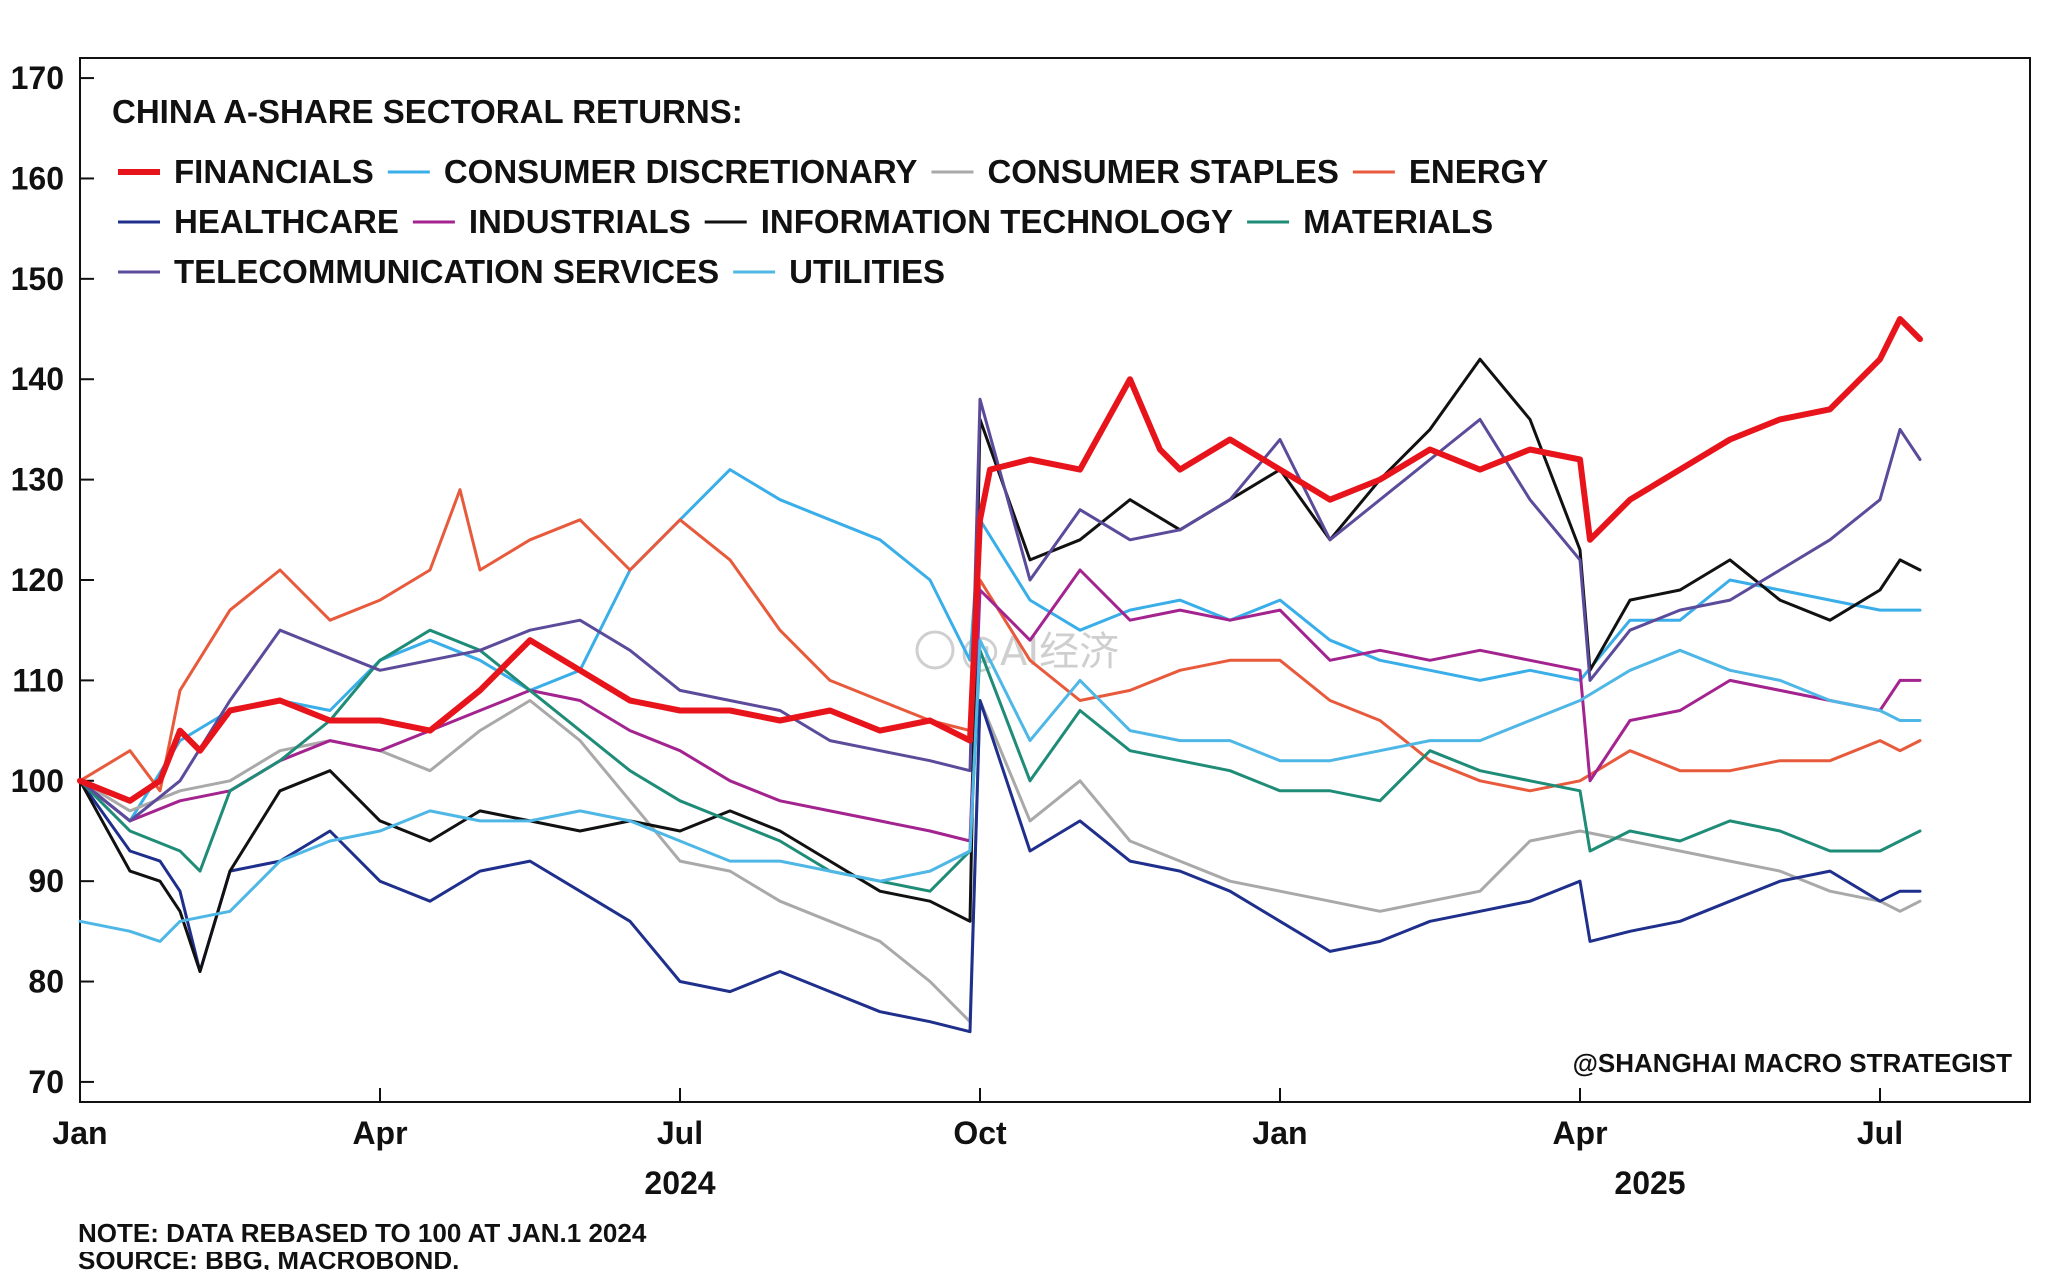 The height and width of the screenshot is (1288, 2048). What do you see at coordinates (980, 1133) in the screenshot?
I see `x-tick-label: Oct` at bounding box center [980, 1133].